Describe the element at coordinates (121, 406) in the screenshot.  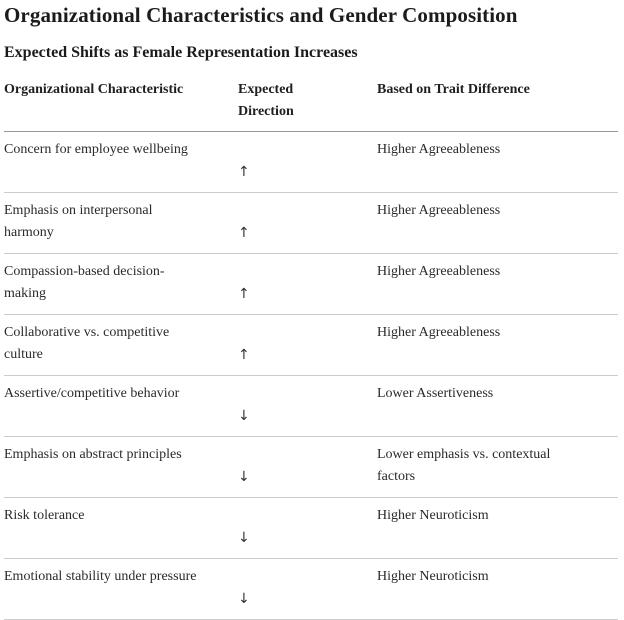
I see `cell-characteristic: Assertive/competitive behavior` at that location.